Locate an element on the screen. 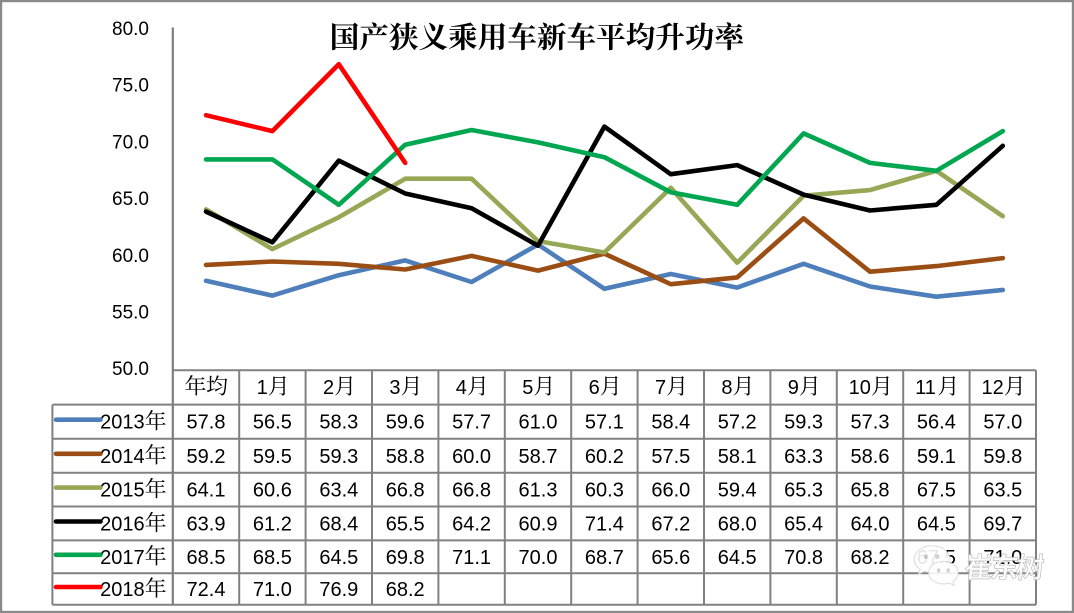  svg-text: 61.3 is located at coordinates (538, 491).